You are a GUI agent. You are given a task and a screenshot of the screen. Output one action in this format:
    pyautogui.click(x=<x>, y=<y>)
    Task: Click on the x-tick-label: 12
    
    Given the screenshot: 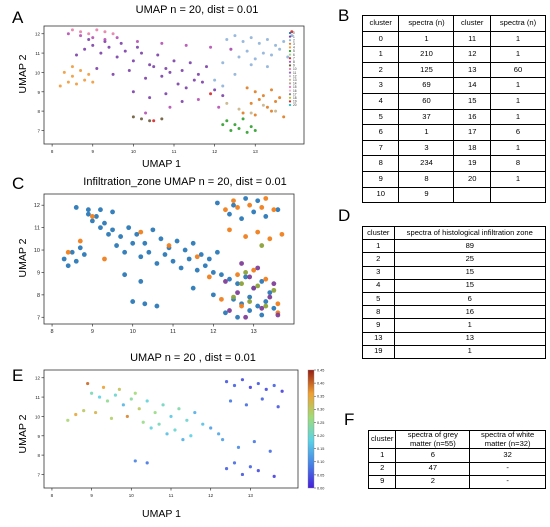 What is the action you would take?
    pyautogui.click(x=213, y=332)
    